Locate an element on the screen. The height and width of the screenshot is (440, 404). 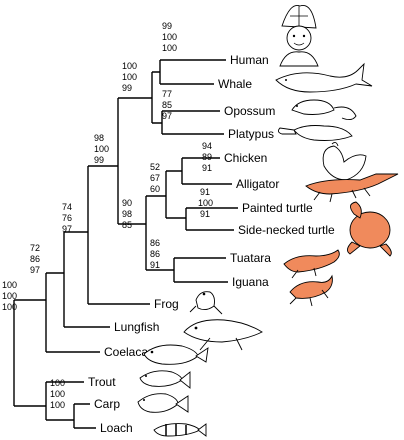
alligator-icon is located at coordinates (352, 188).